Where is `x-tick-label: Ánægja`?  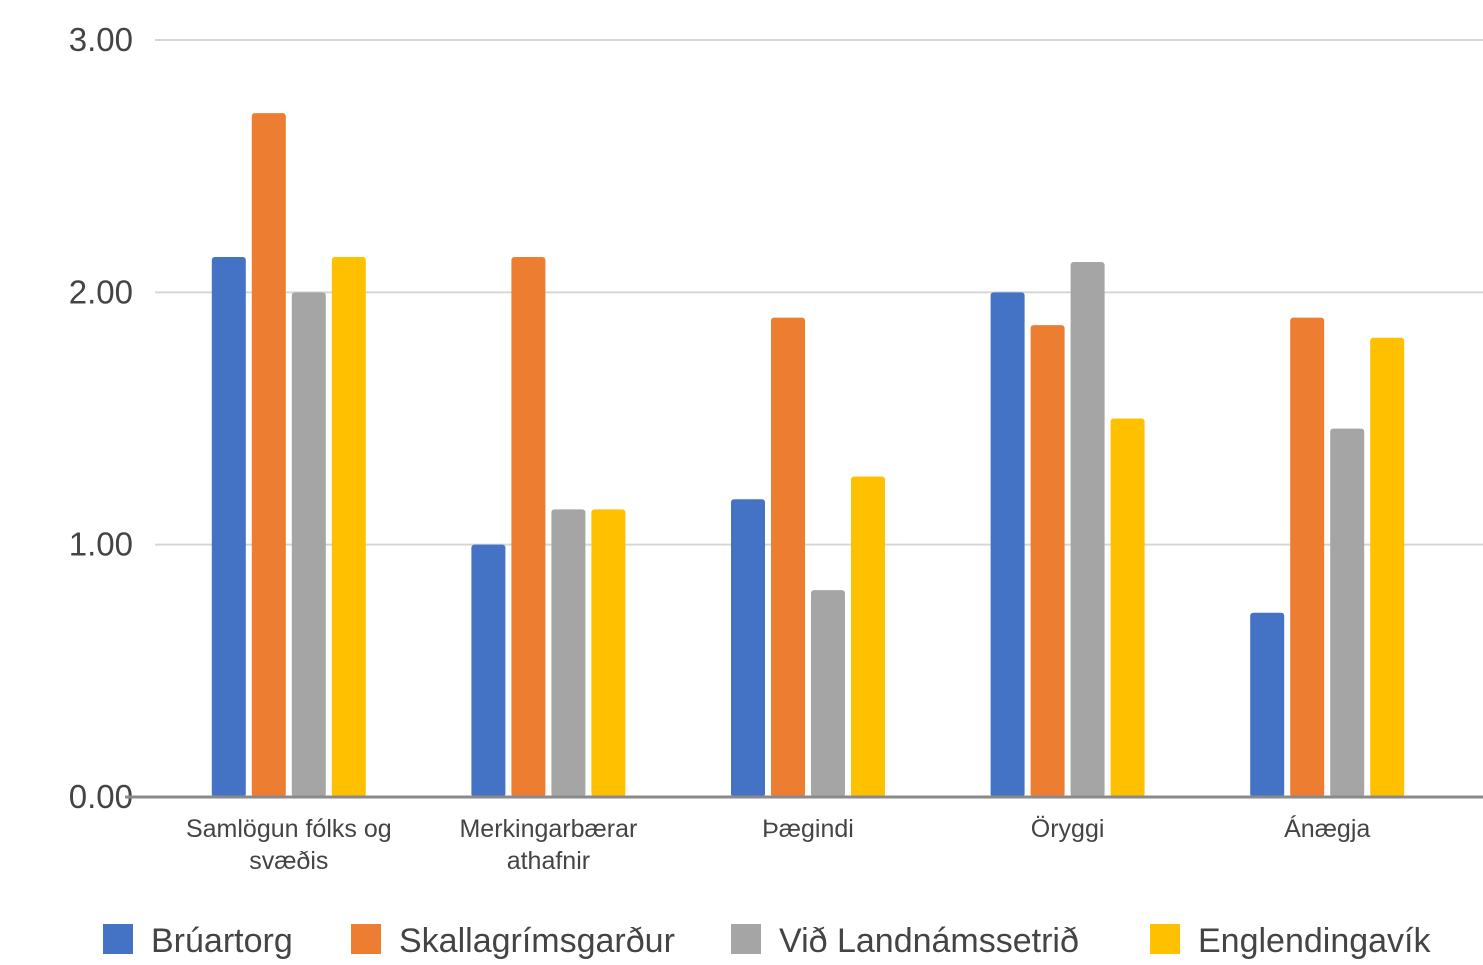 x-tick-label: Ánægja is located at coordinates (1327, 828).